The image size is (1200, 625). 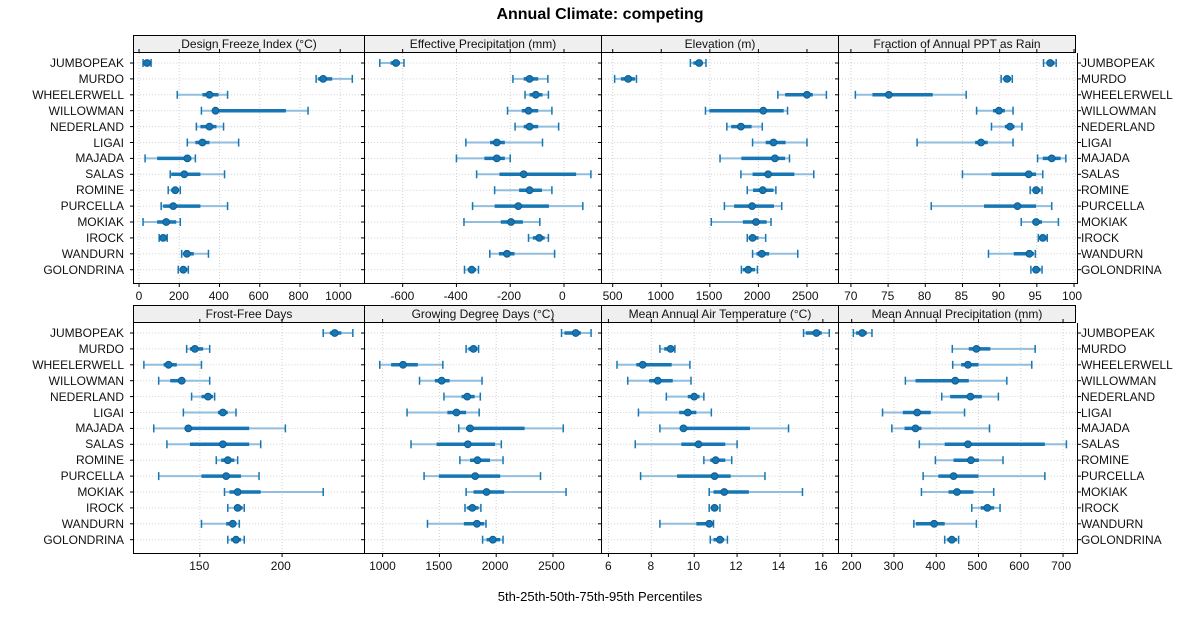 I want to click on row-label: JUMBOPEAK, so click(x=1118, y=63).